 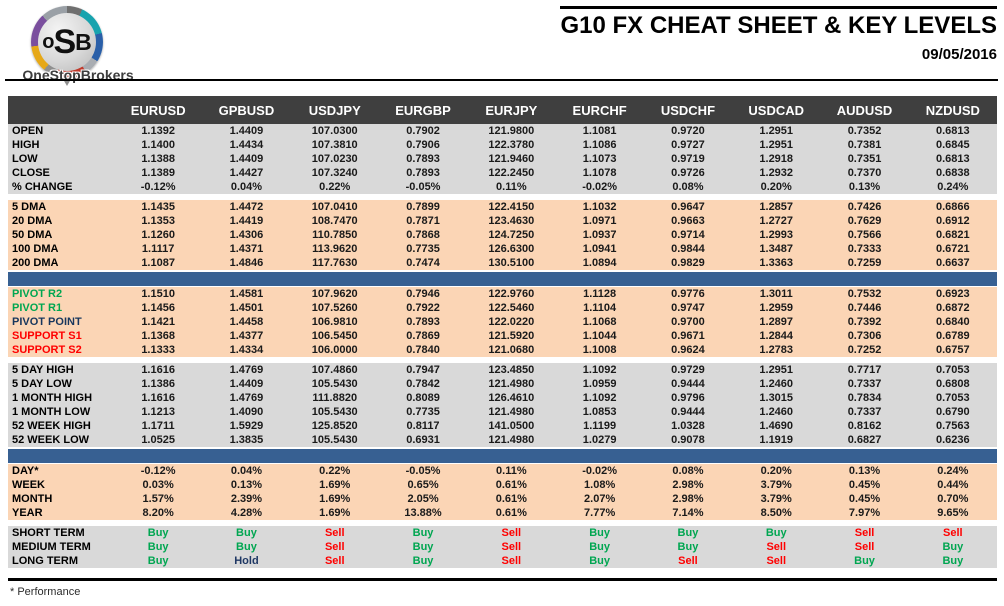 I want to click on cell: 0.44%, so click(x=953, y=485).